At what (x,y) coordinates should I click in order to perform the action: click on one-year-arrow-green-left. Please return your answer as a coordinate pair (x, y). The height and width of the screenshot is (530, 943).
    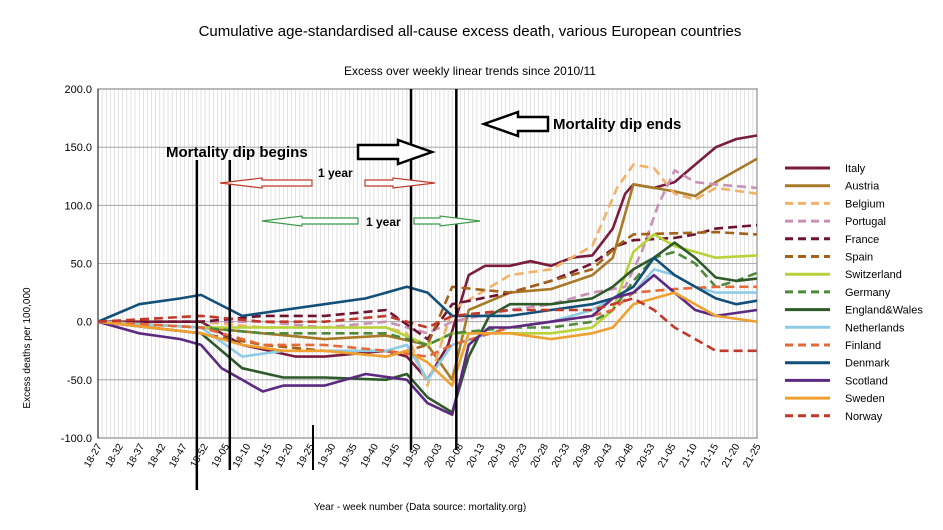
    Looking at the image, I should click on (310, 221).